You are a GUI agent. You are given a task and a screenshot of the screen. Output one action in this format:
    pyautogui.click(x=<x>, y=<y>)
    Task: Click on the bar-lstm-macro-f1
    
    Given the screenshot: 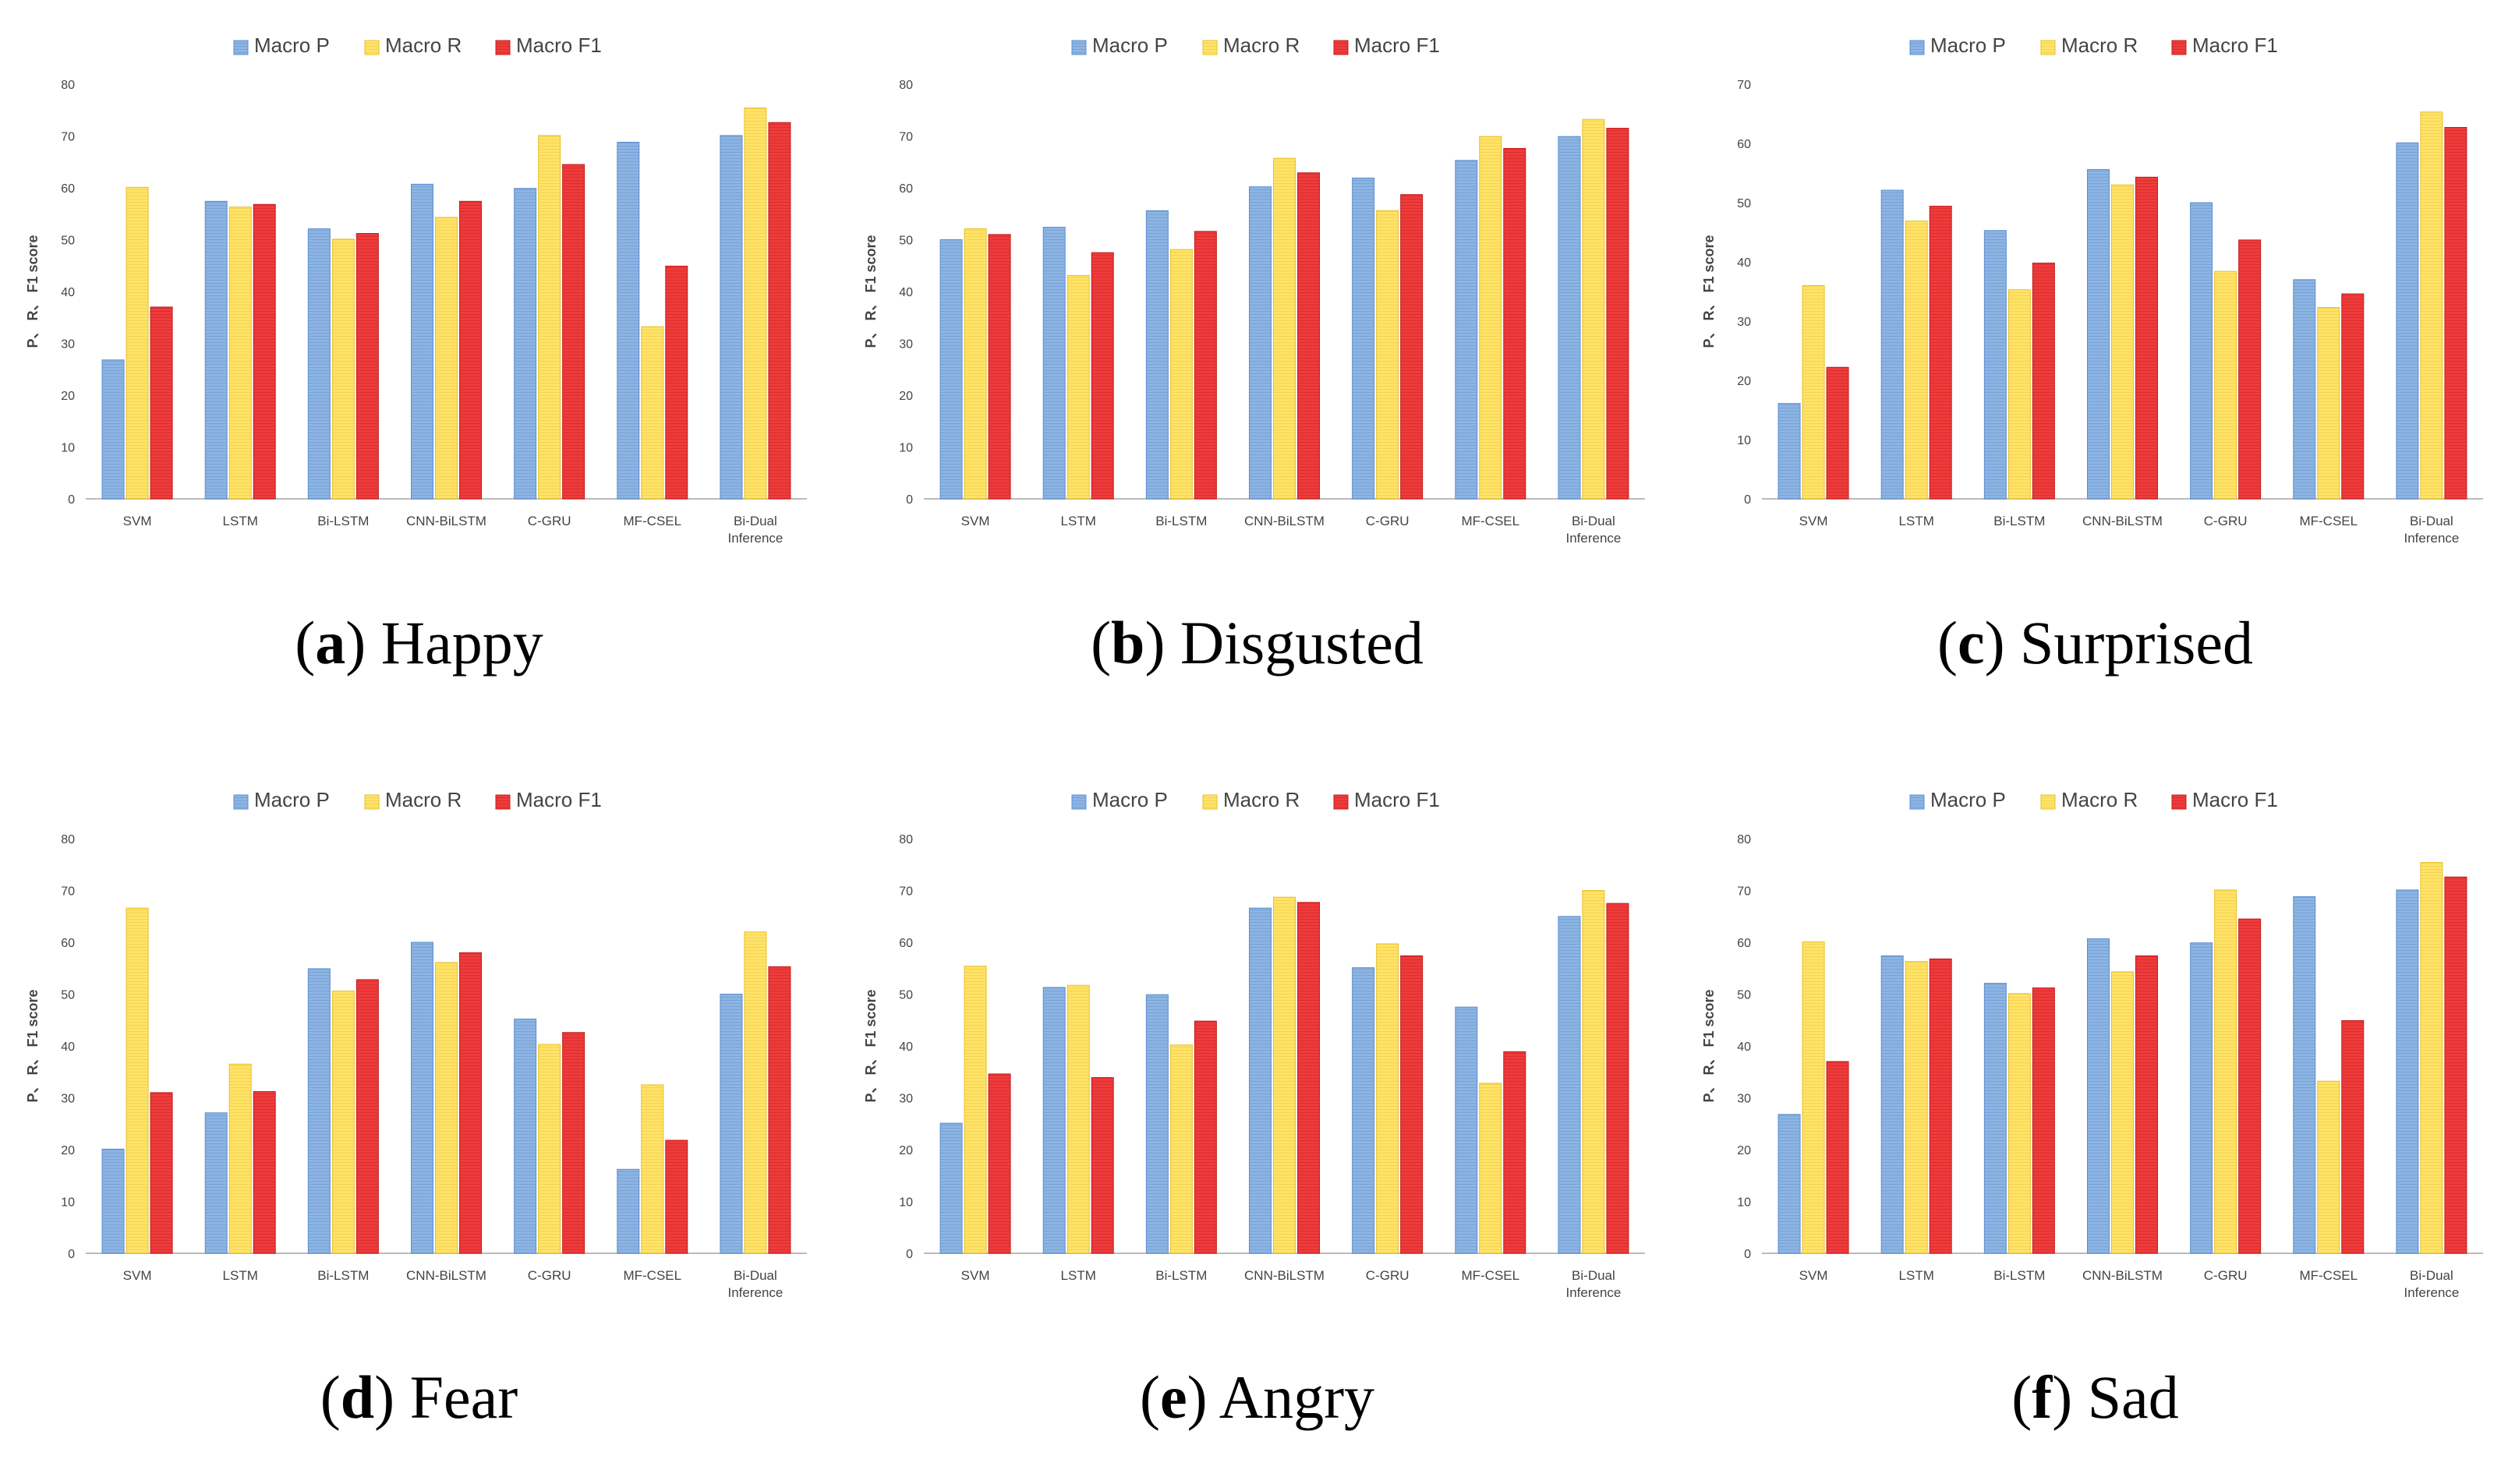 What is the action you would take?
    pyautogui.click(x=264, y=1172)
    